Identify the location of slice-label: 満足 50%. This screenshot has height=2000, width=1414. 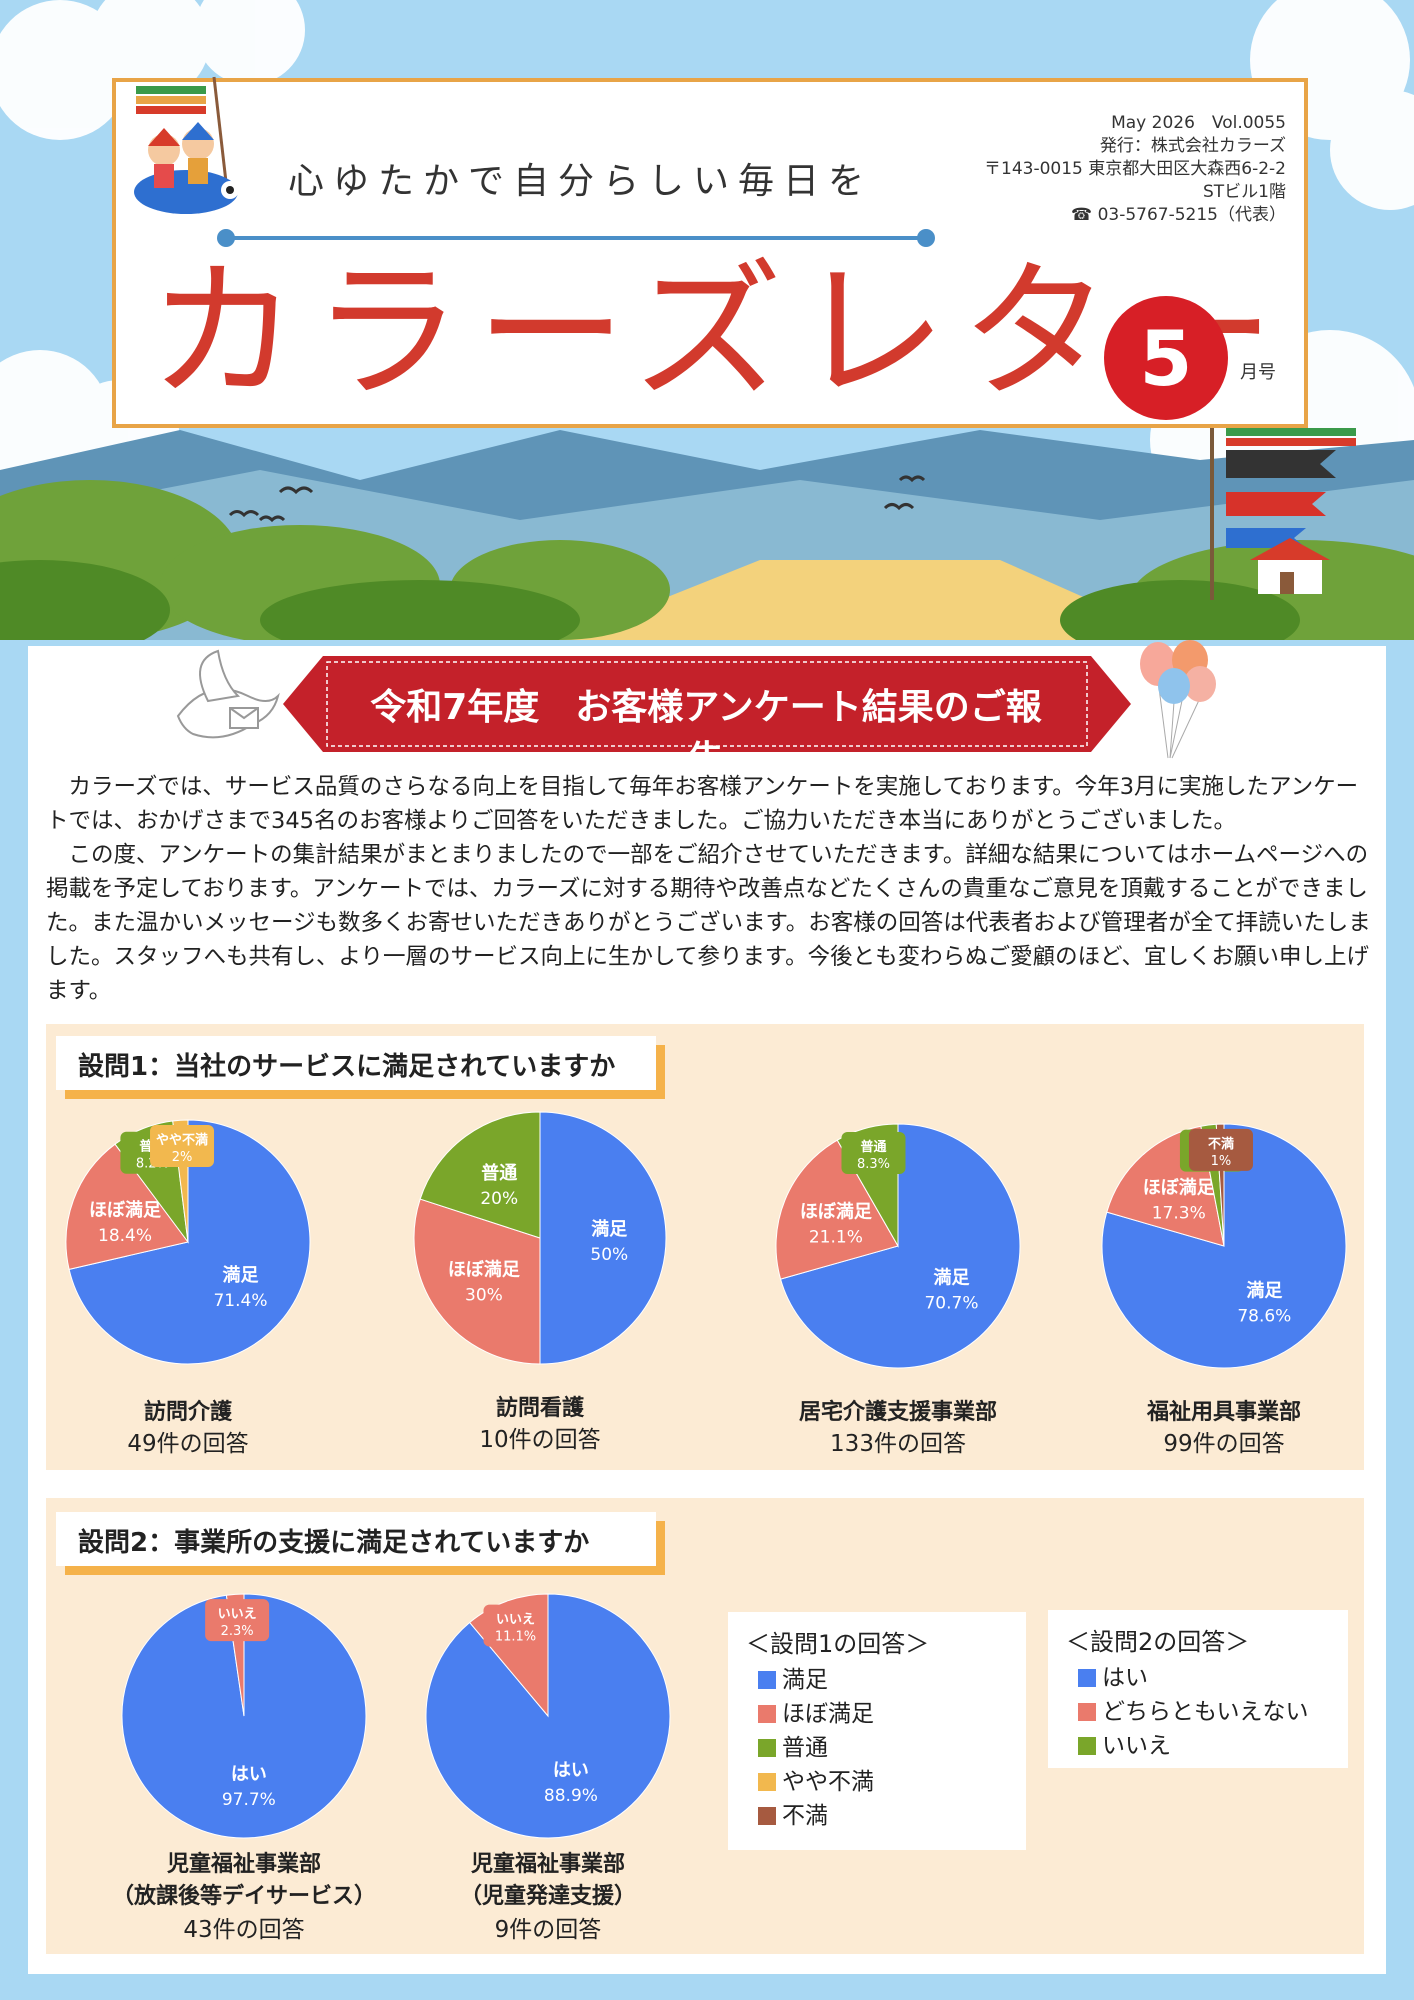
(609, 1241).